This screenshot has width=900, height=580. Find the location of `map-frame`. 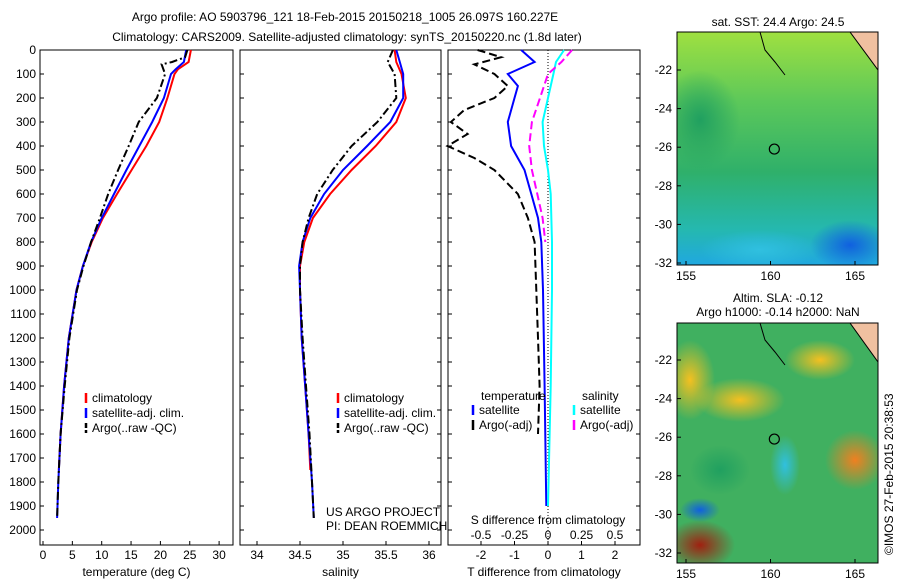

map-frame is located at coordinates (777, 148).